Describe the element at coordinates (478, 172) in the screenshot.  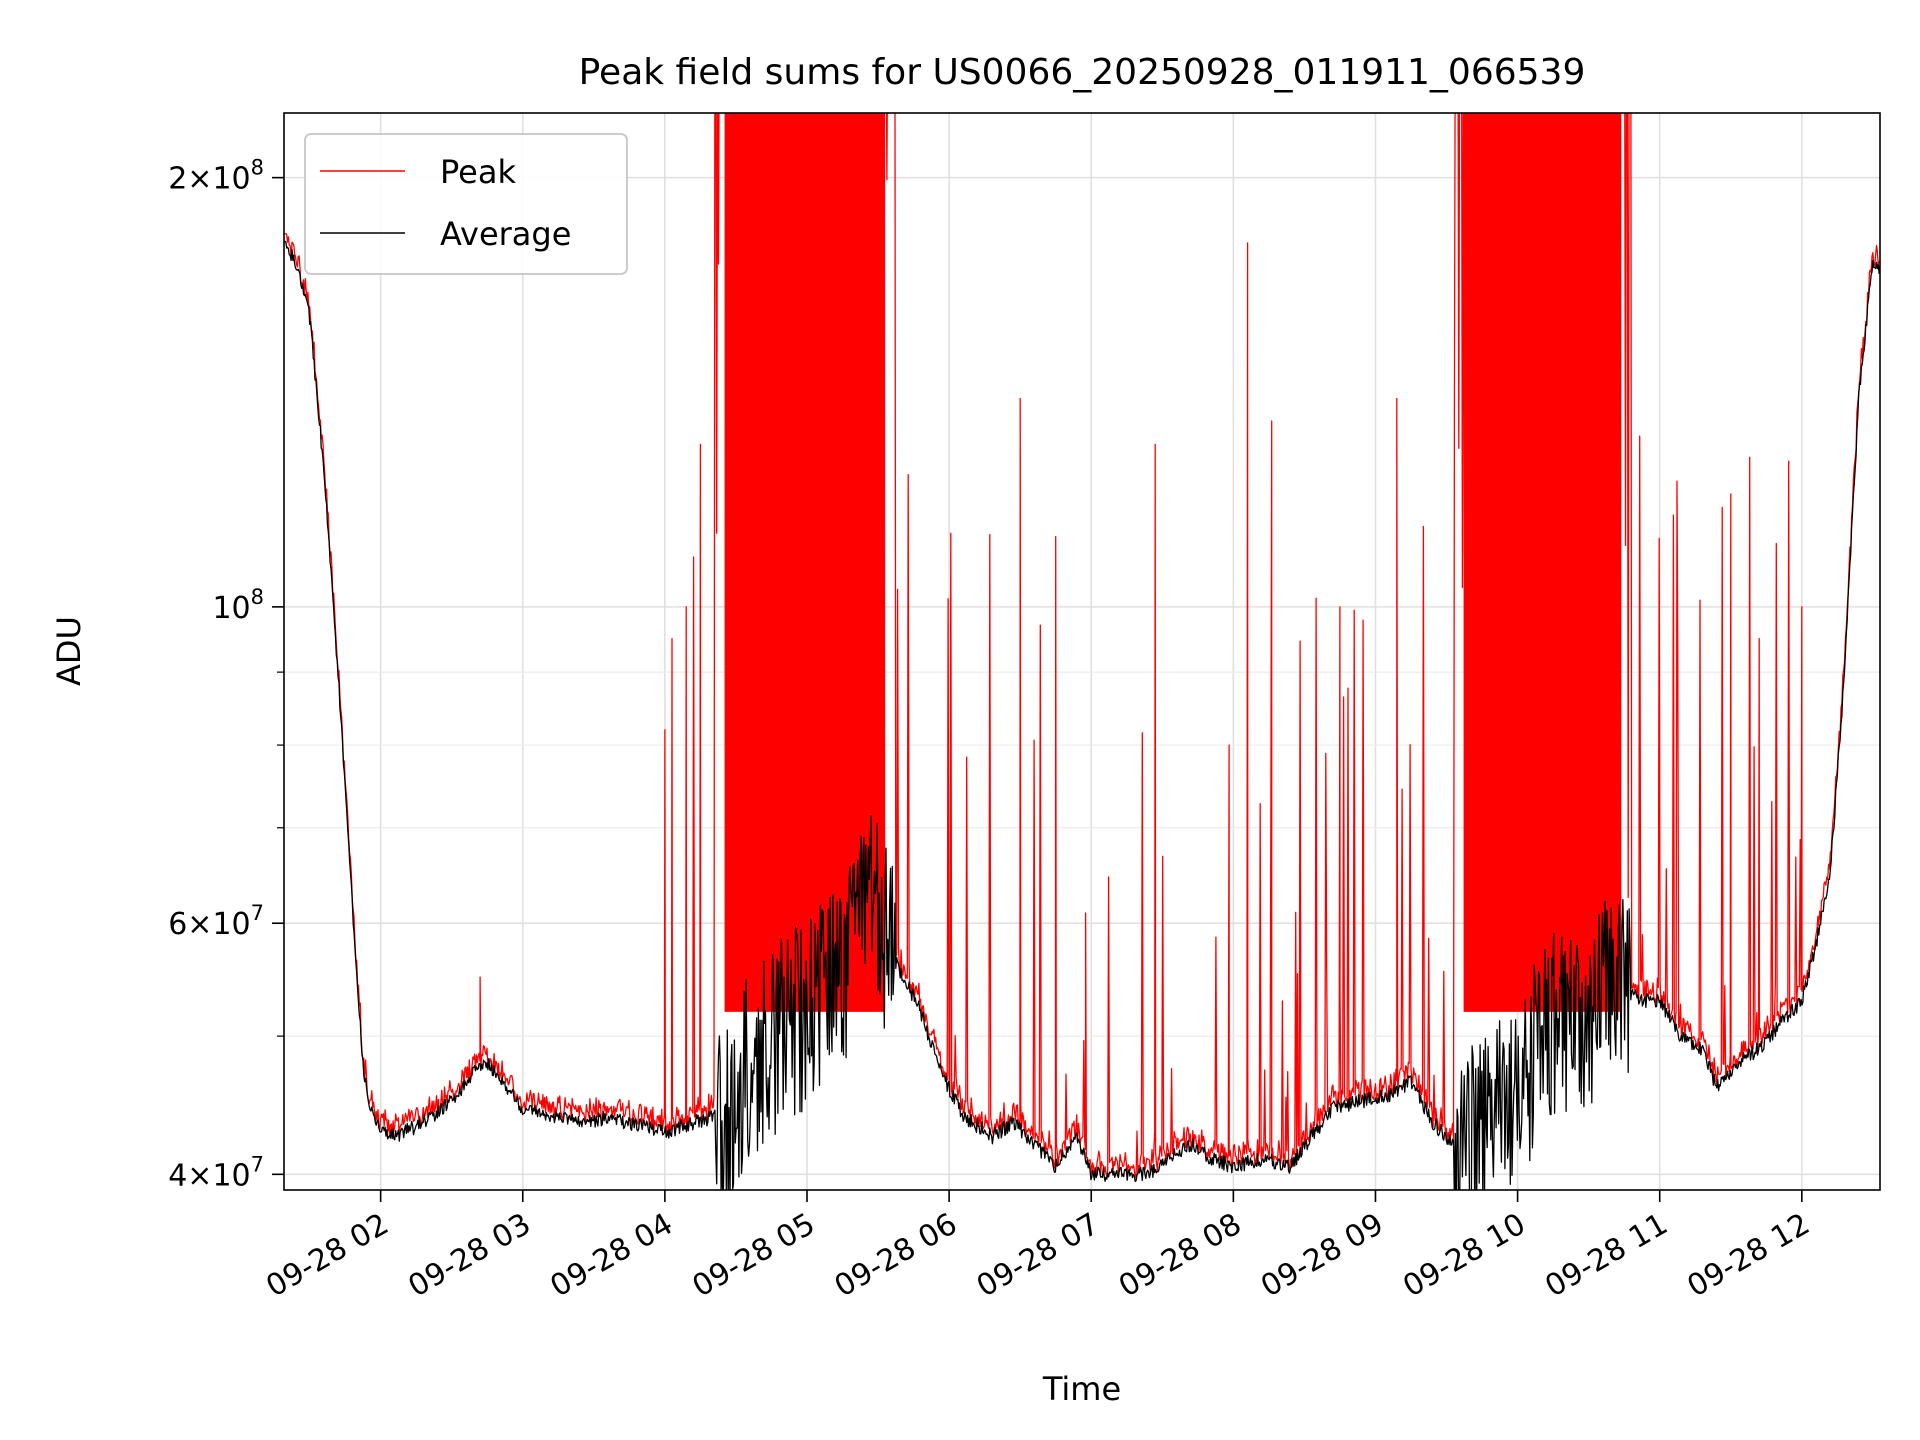
I see `legend-label-peak: Peak` at that location.